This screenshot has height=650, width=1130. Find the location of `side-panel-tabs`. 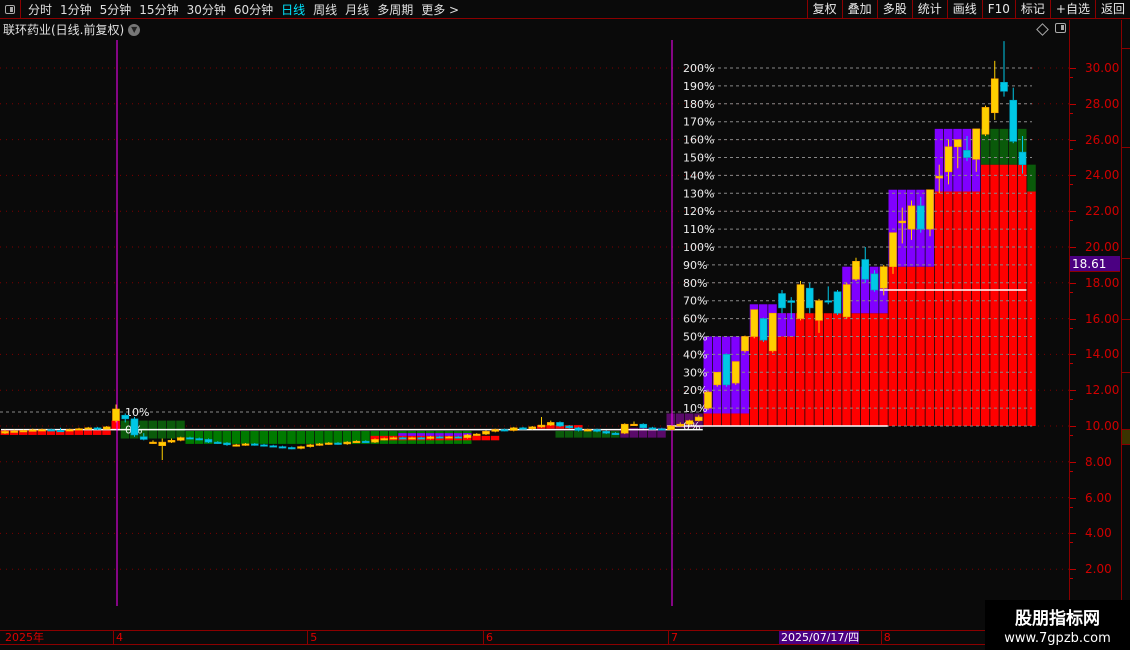

side-panel-tabs is located at coordinates (1125, 325).